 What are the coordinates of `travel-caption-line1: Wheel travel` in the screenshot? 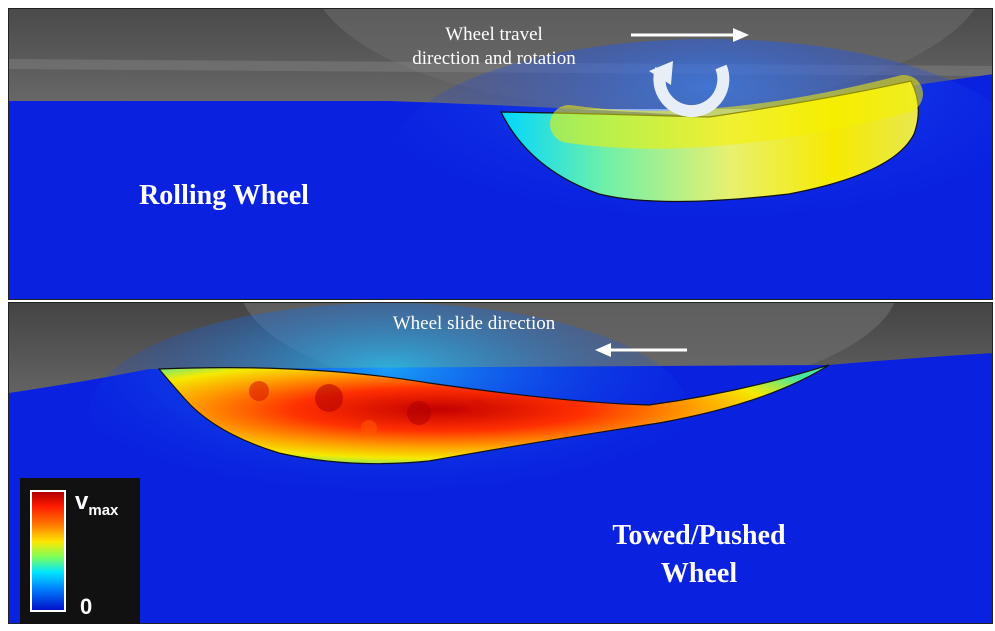 It's located at (494, 34).